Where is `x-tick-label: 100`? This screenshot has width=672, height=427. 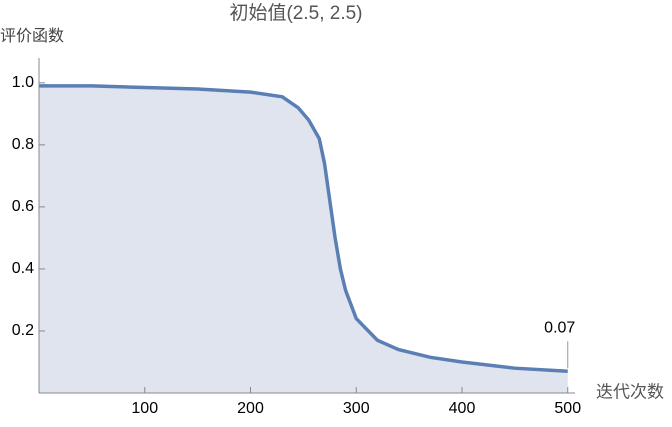
x-tick-label: 100 is located at coordinates (144, 408).